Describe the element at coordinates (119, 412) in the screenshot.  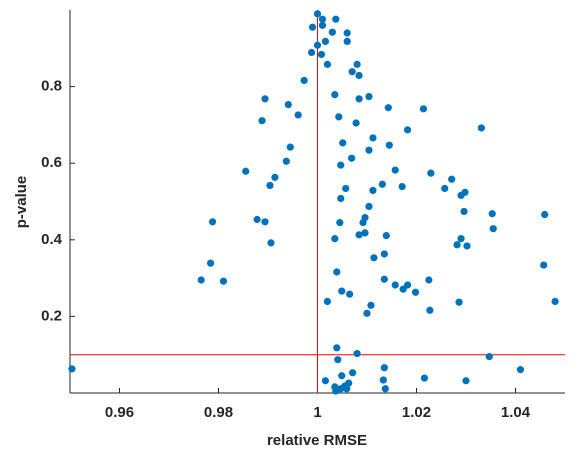
I see `x-tick-label: 0.96` at that location.